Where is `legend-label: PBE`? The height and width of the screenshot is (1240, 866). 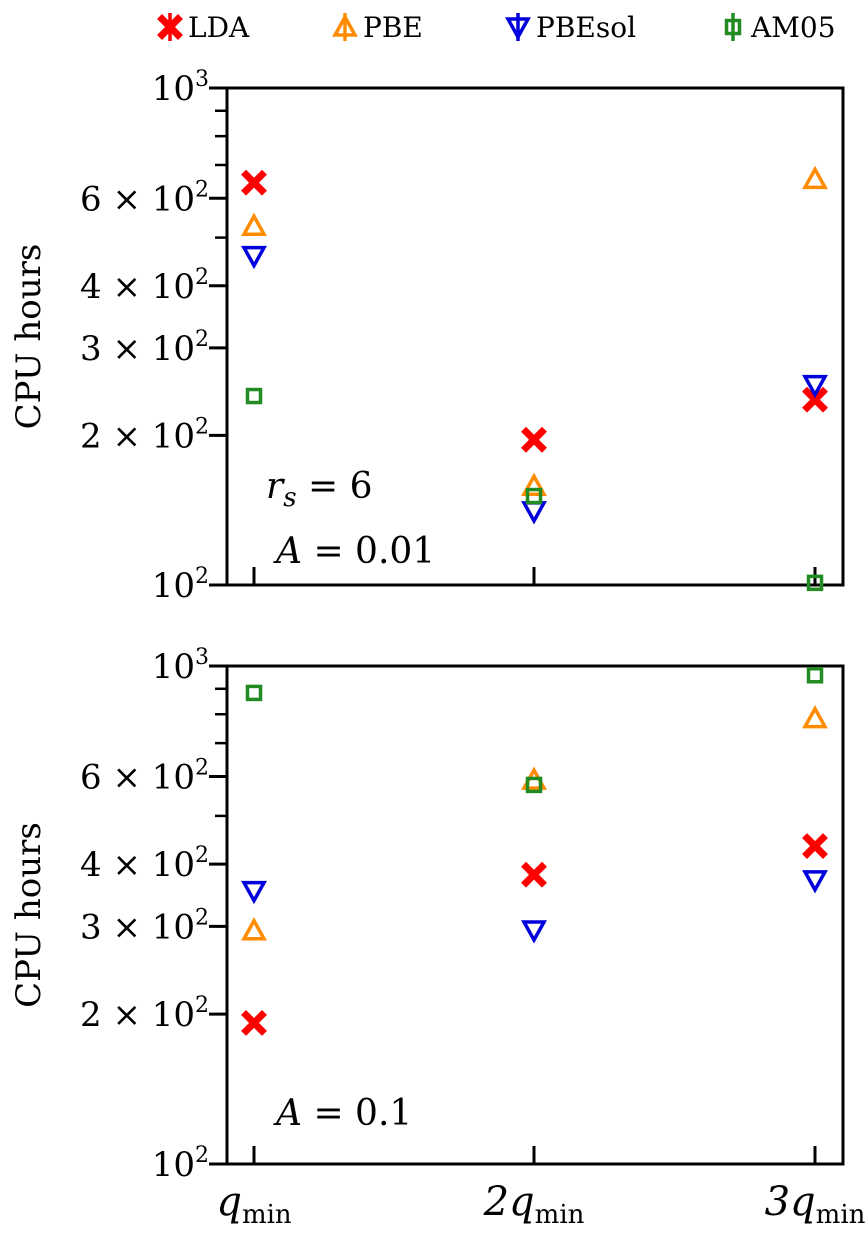
legend-label: PBE is located at coordinates (393, 27).